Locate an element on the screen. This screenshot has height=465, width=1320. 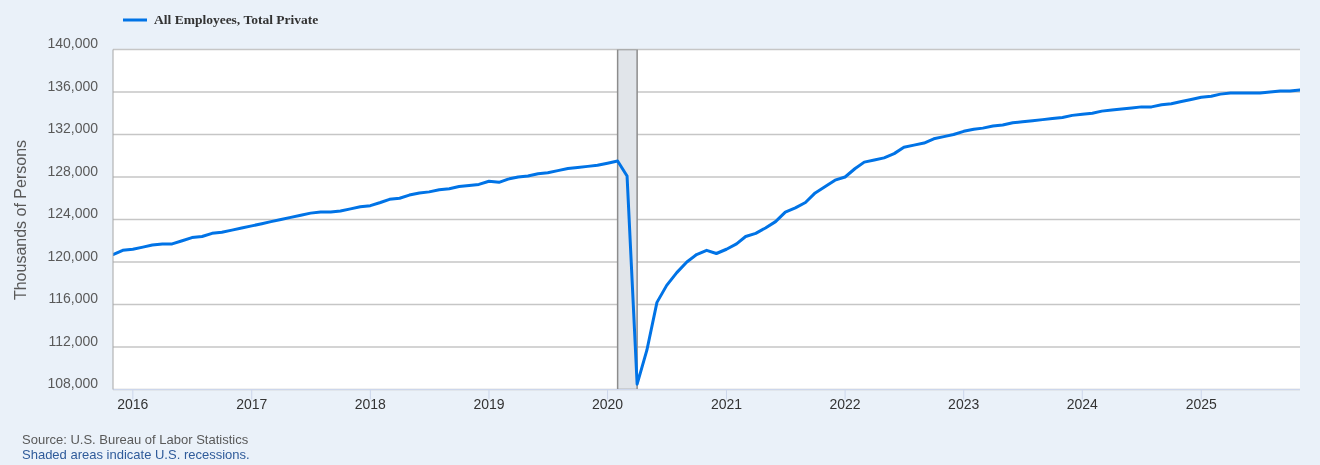
x-tick-label: 2019 is located at coordinates (489, 404).